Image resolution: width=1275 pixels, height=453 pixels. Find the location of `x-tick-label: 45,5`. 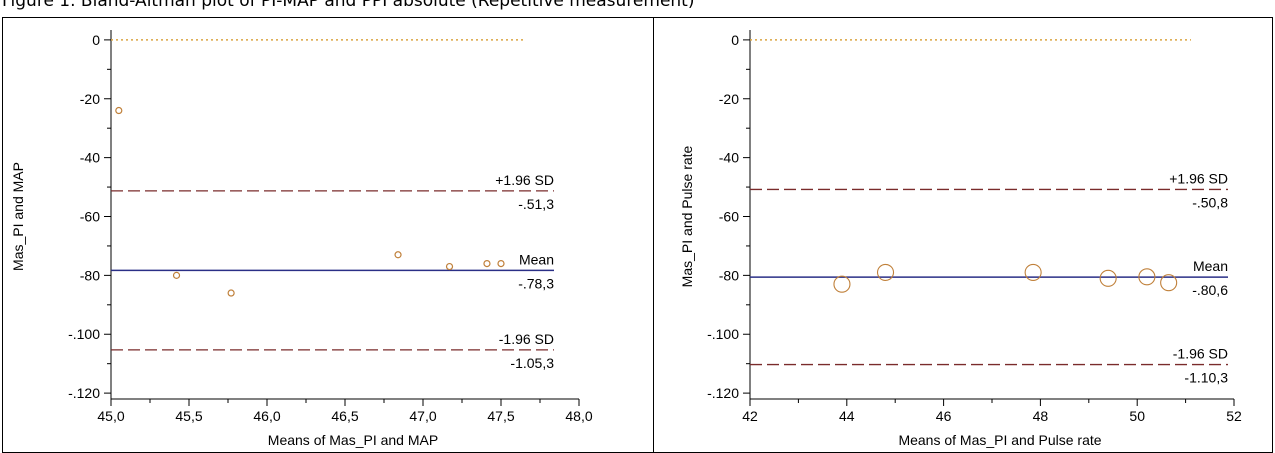

x-tick-label: 45,5 is located at coordinates (188, 416).